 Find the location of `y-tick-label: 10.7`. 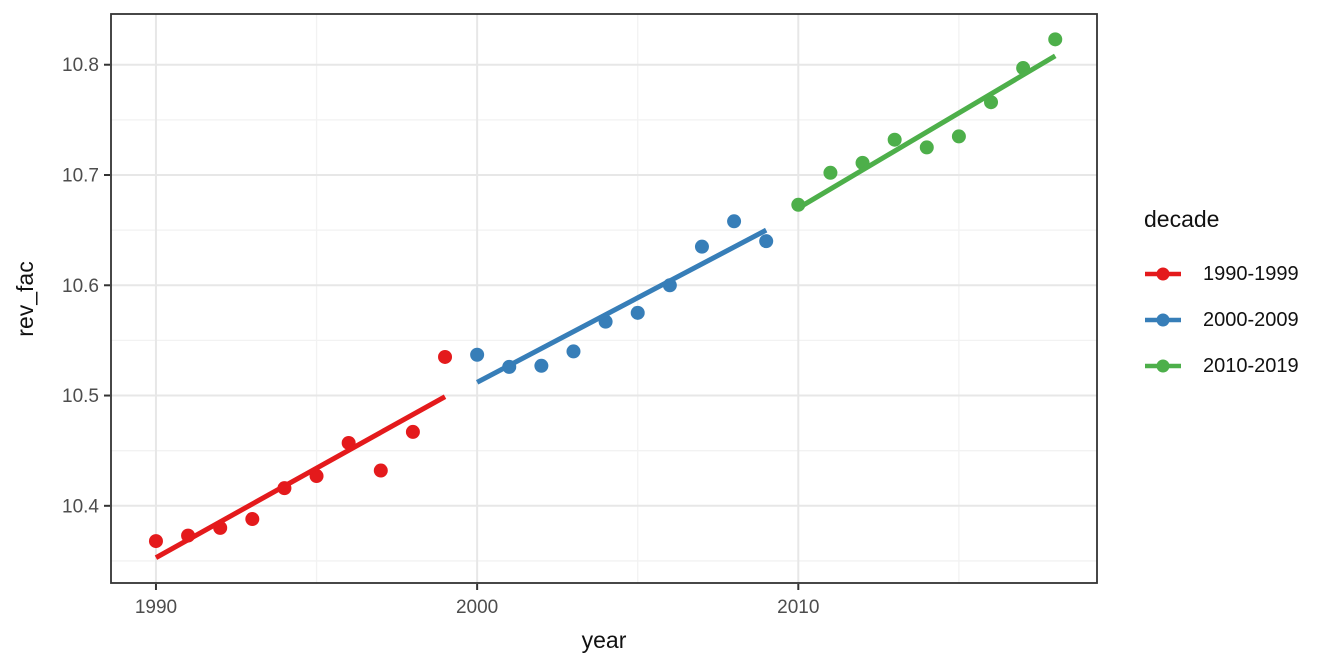

y-tick-label: 10.7 is located at coordinates (80, 175).